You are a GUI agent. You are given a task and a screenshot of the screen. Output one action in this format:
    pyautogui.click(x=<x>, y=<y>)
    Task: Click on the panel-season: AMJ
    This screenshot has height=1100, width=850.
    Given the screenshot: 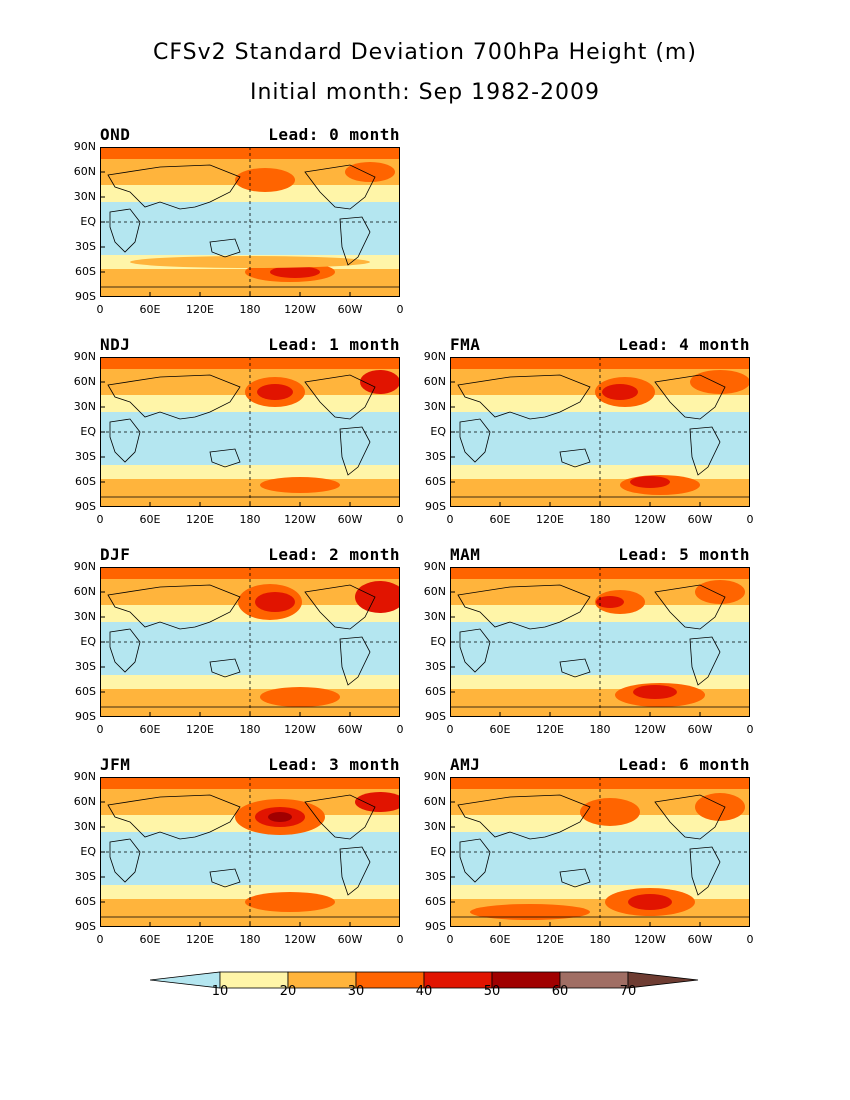 What is the action you would take?
    pyautogui.click(x=465, y=764)
    